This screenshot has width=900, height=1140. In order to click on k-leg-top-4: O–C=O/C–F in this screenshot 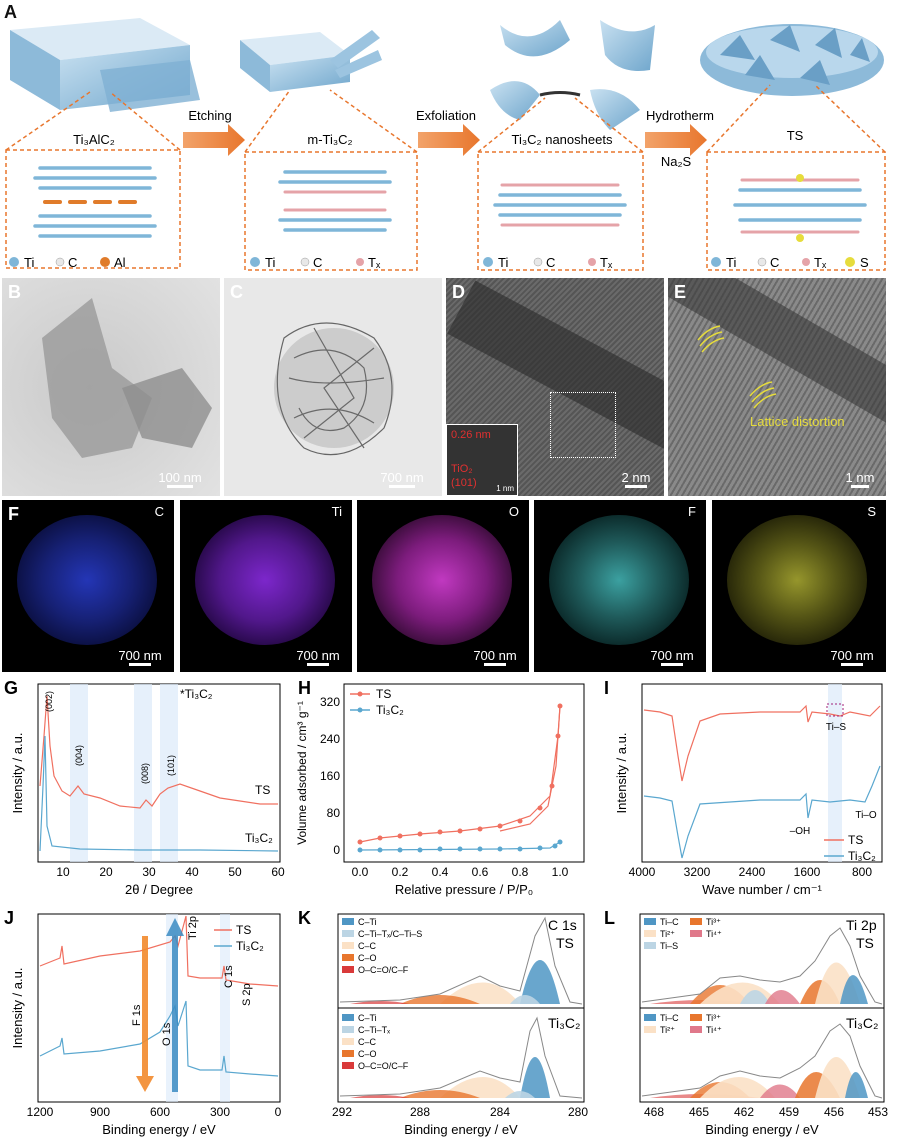, I will do `click(383, 970)`.